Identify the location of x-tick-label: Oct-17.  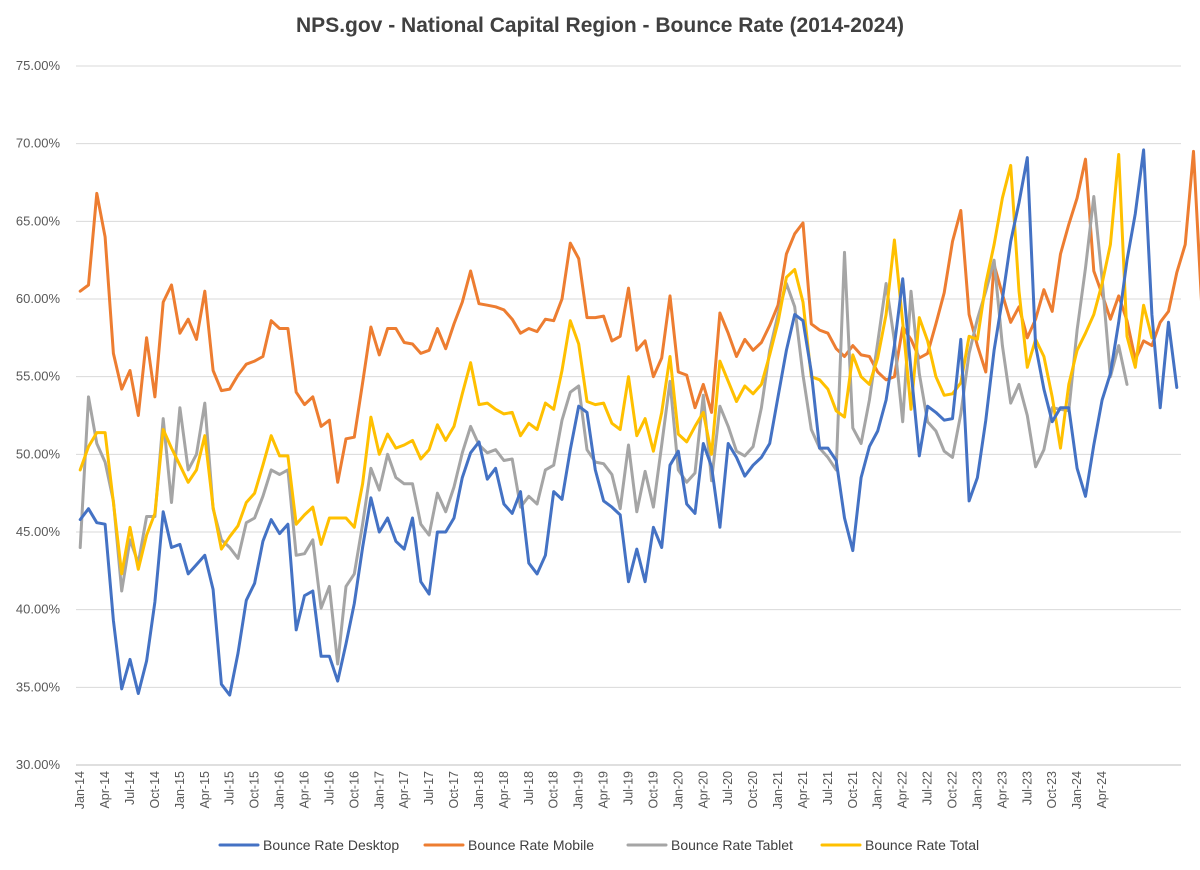
(454, 790).